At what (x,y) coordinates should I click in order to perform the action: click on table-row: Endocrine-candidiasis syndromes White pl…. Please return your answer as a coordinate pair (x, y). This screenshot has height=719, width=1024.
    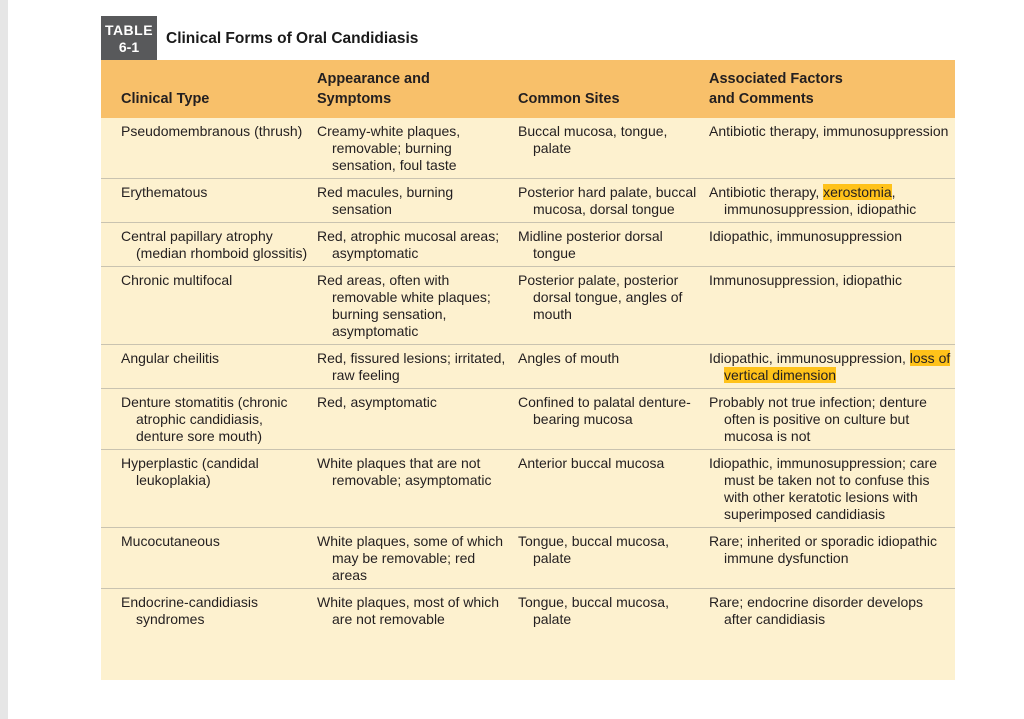
    Looking at the image, I should click on (528, 610).